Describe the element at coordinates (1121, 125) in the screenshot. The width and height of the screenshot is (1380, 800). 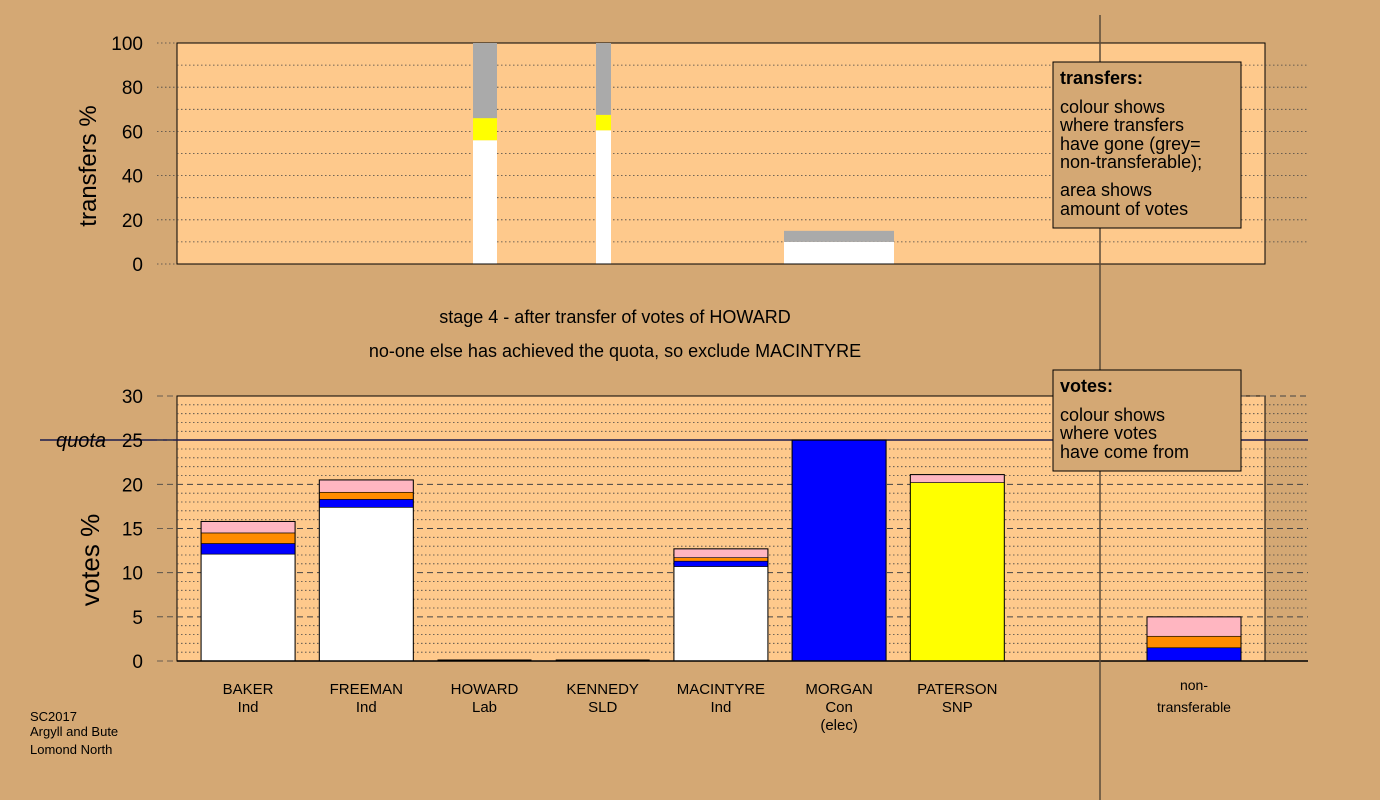
I see `transfers-legend-line: where transfers` at that location.